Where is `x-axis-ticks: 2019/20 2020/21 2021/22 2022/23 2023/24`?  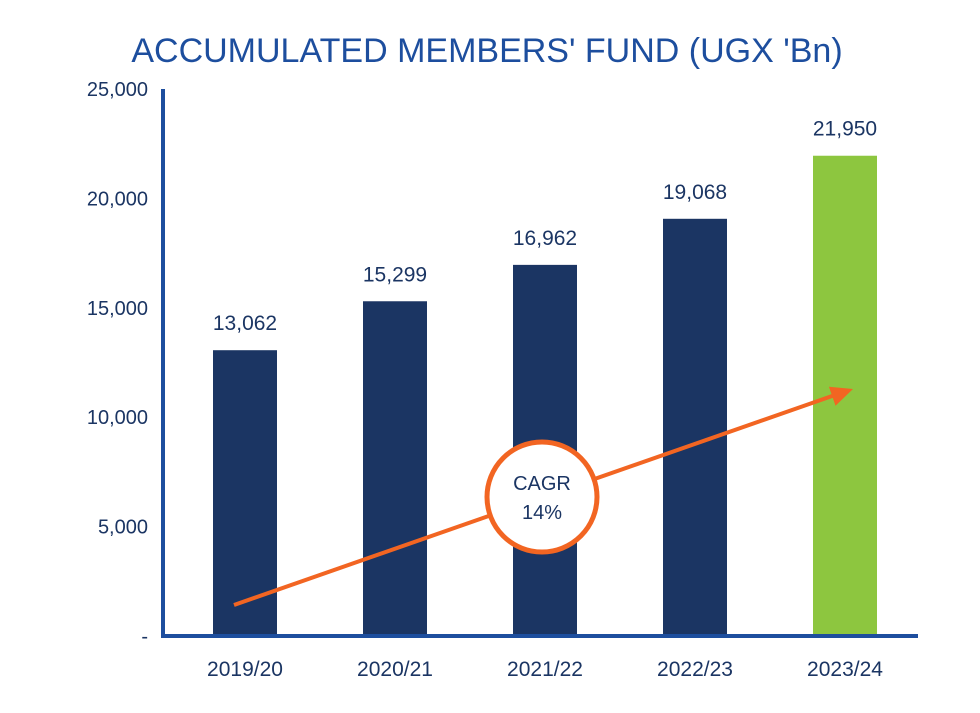
x-axis-ticks: 2019/20 2020/21 2021/22 2022/23 2023/24 is located at coordinates (545, 669).